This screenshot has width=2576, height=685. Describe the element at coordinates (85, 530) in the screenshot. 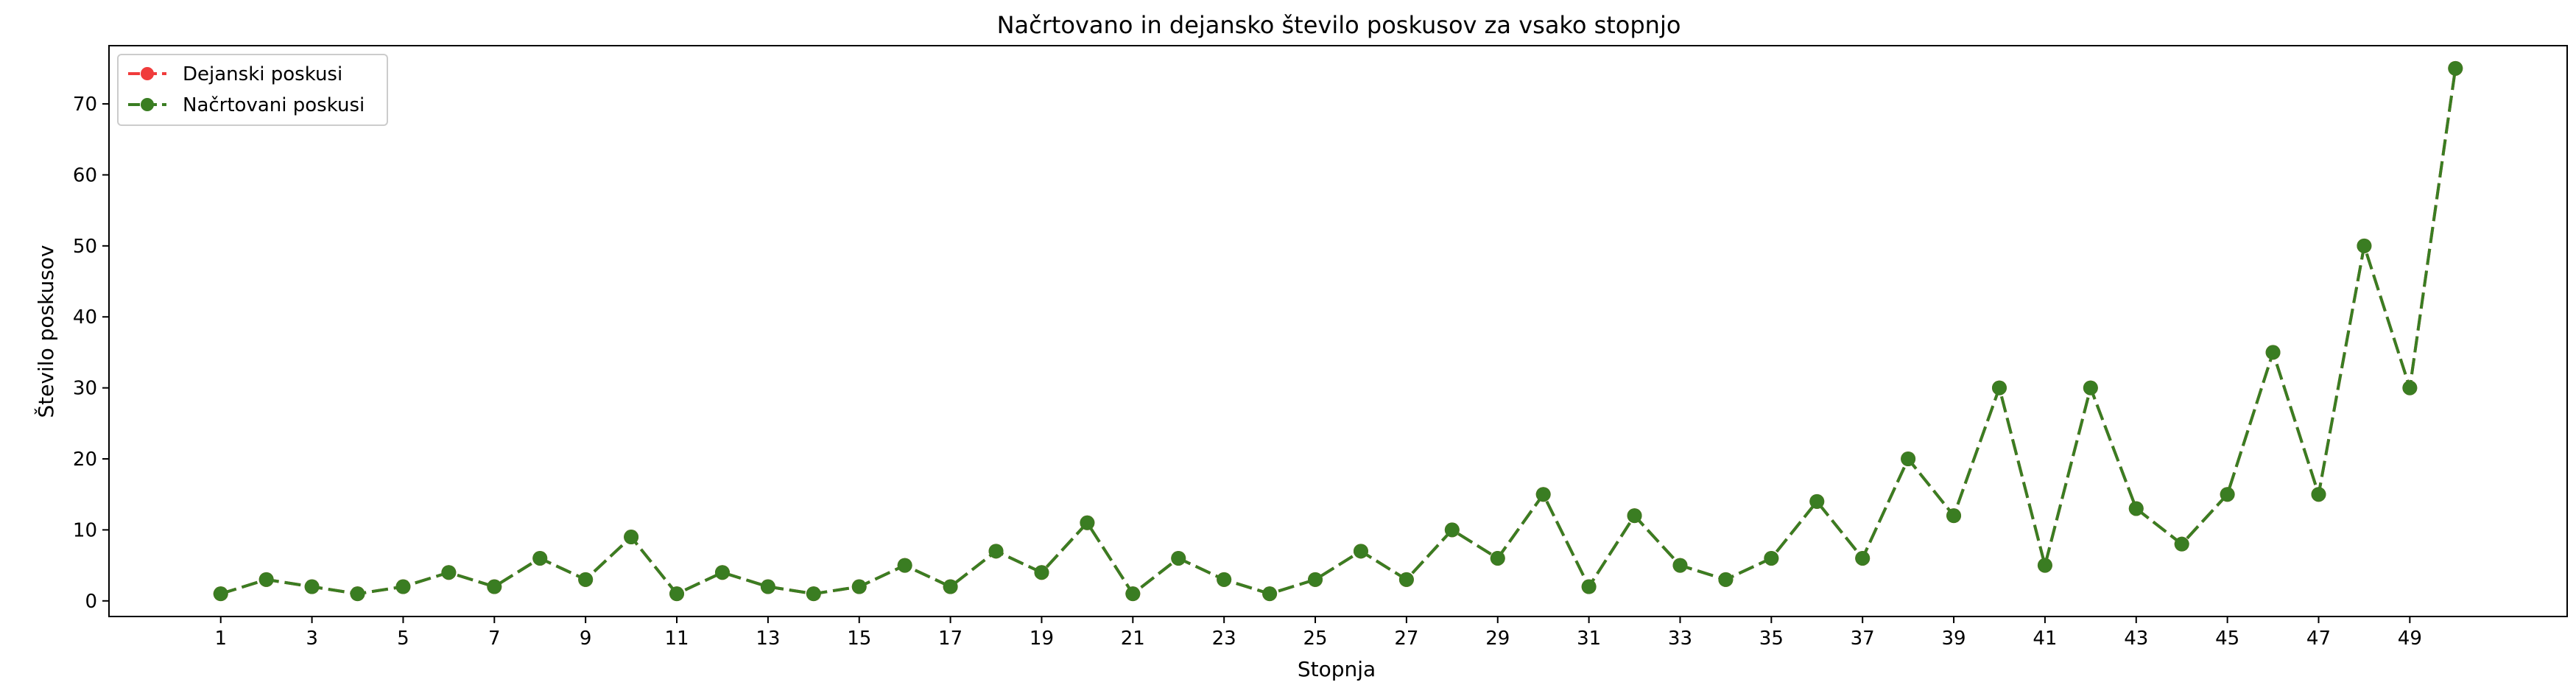

I see `y-tick-label: 10` at that location.